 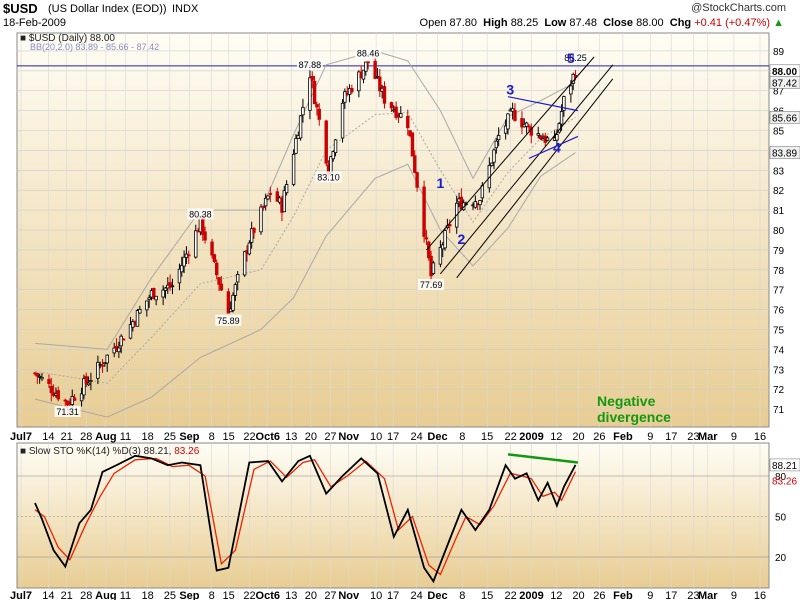 What do you see at coordinates (623, 595) in the screenshot?
I see `x-tick-label-sto: Feb` at bounding box center [623, 595].